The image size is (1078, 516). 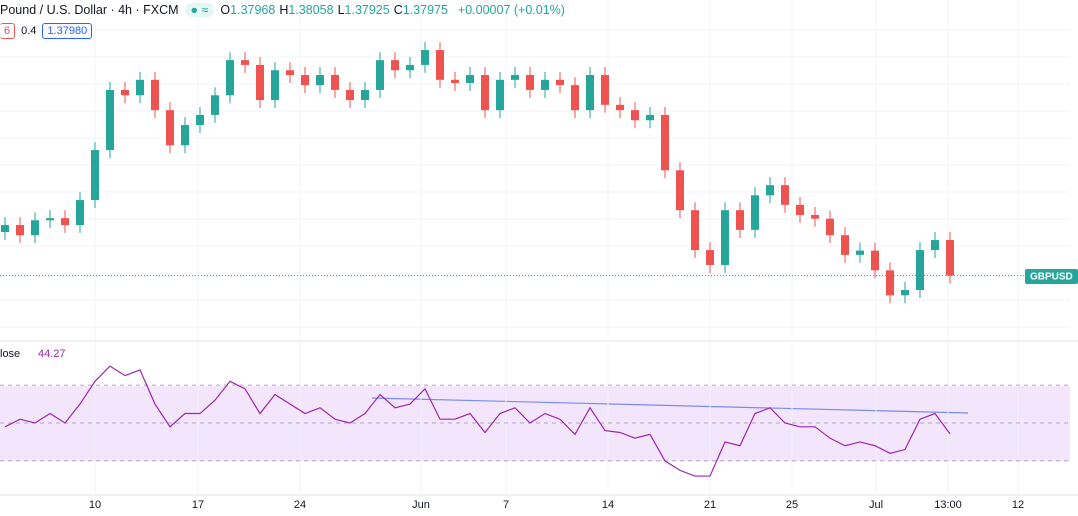 I want to click on symbol-label: GBPUSD, so click(x=1051, y=277).